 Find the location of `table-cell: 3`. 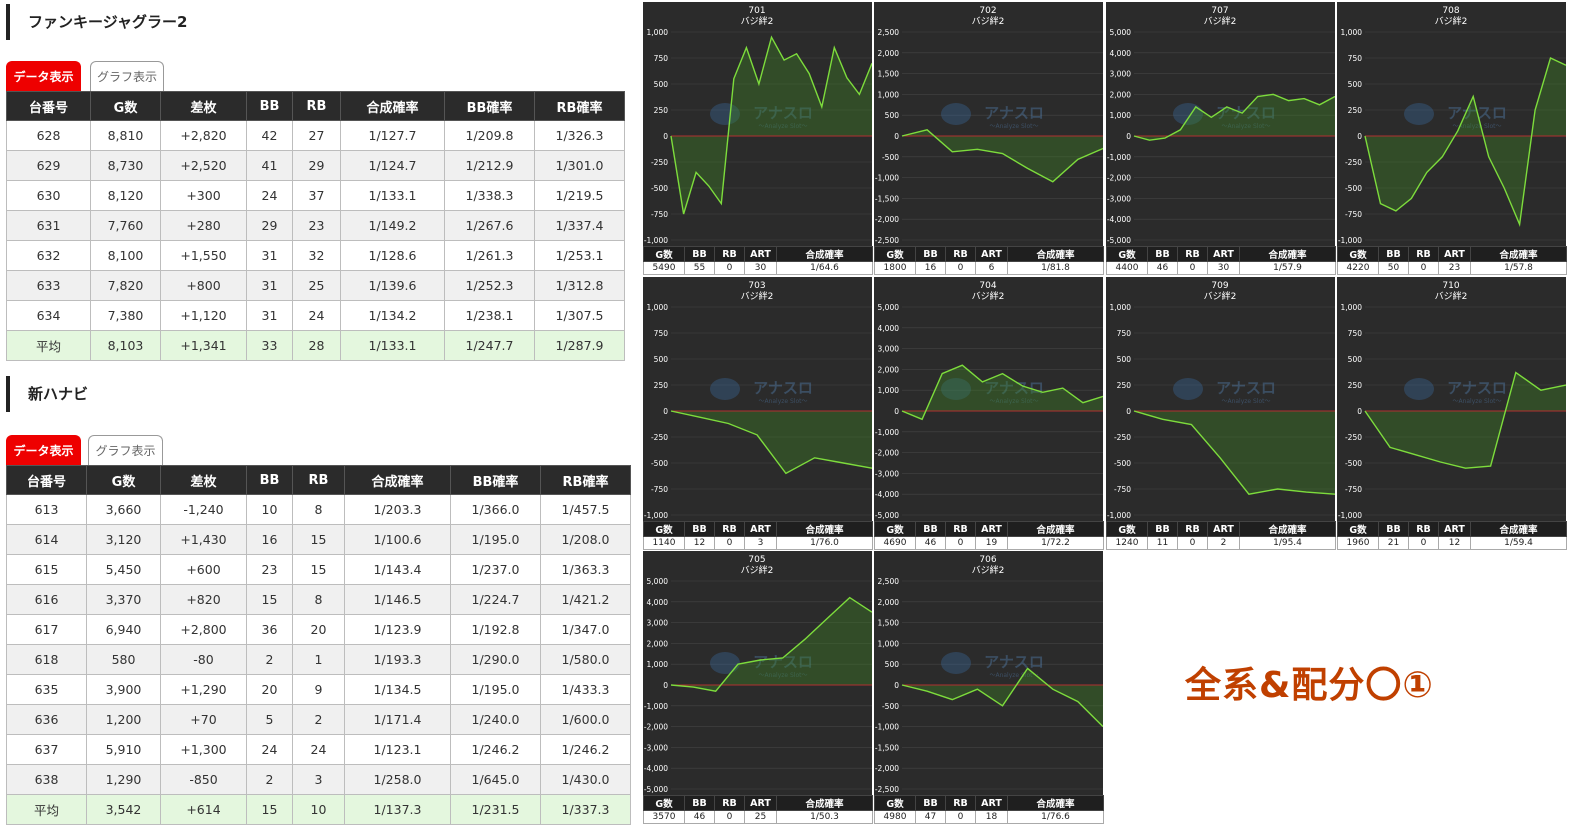

table-cell: 3 is located at coordinates (318, 779).